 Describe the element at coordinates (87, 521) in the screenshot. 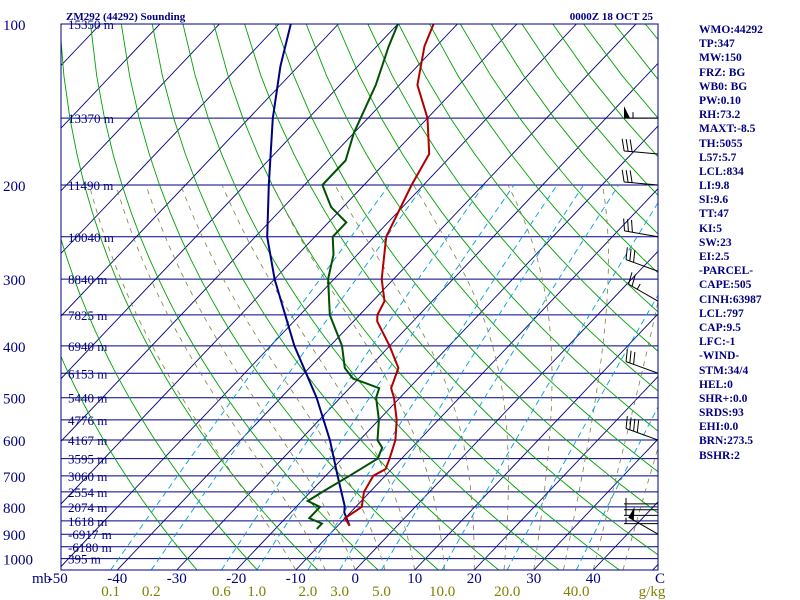

I see `height-label: 1618 m` at that location.